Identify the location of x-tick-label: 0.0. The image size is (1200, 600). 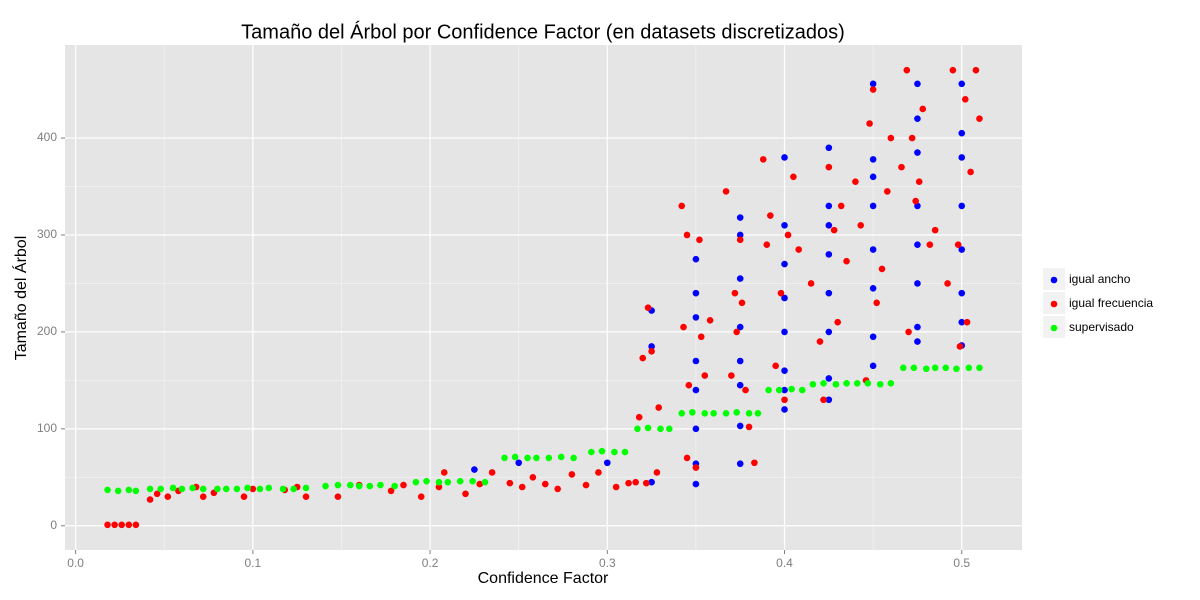
(75, 563).